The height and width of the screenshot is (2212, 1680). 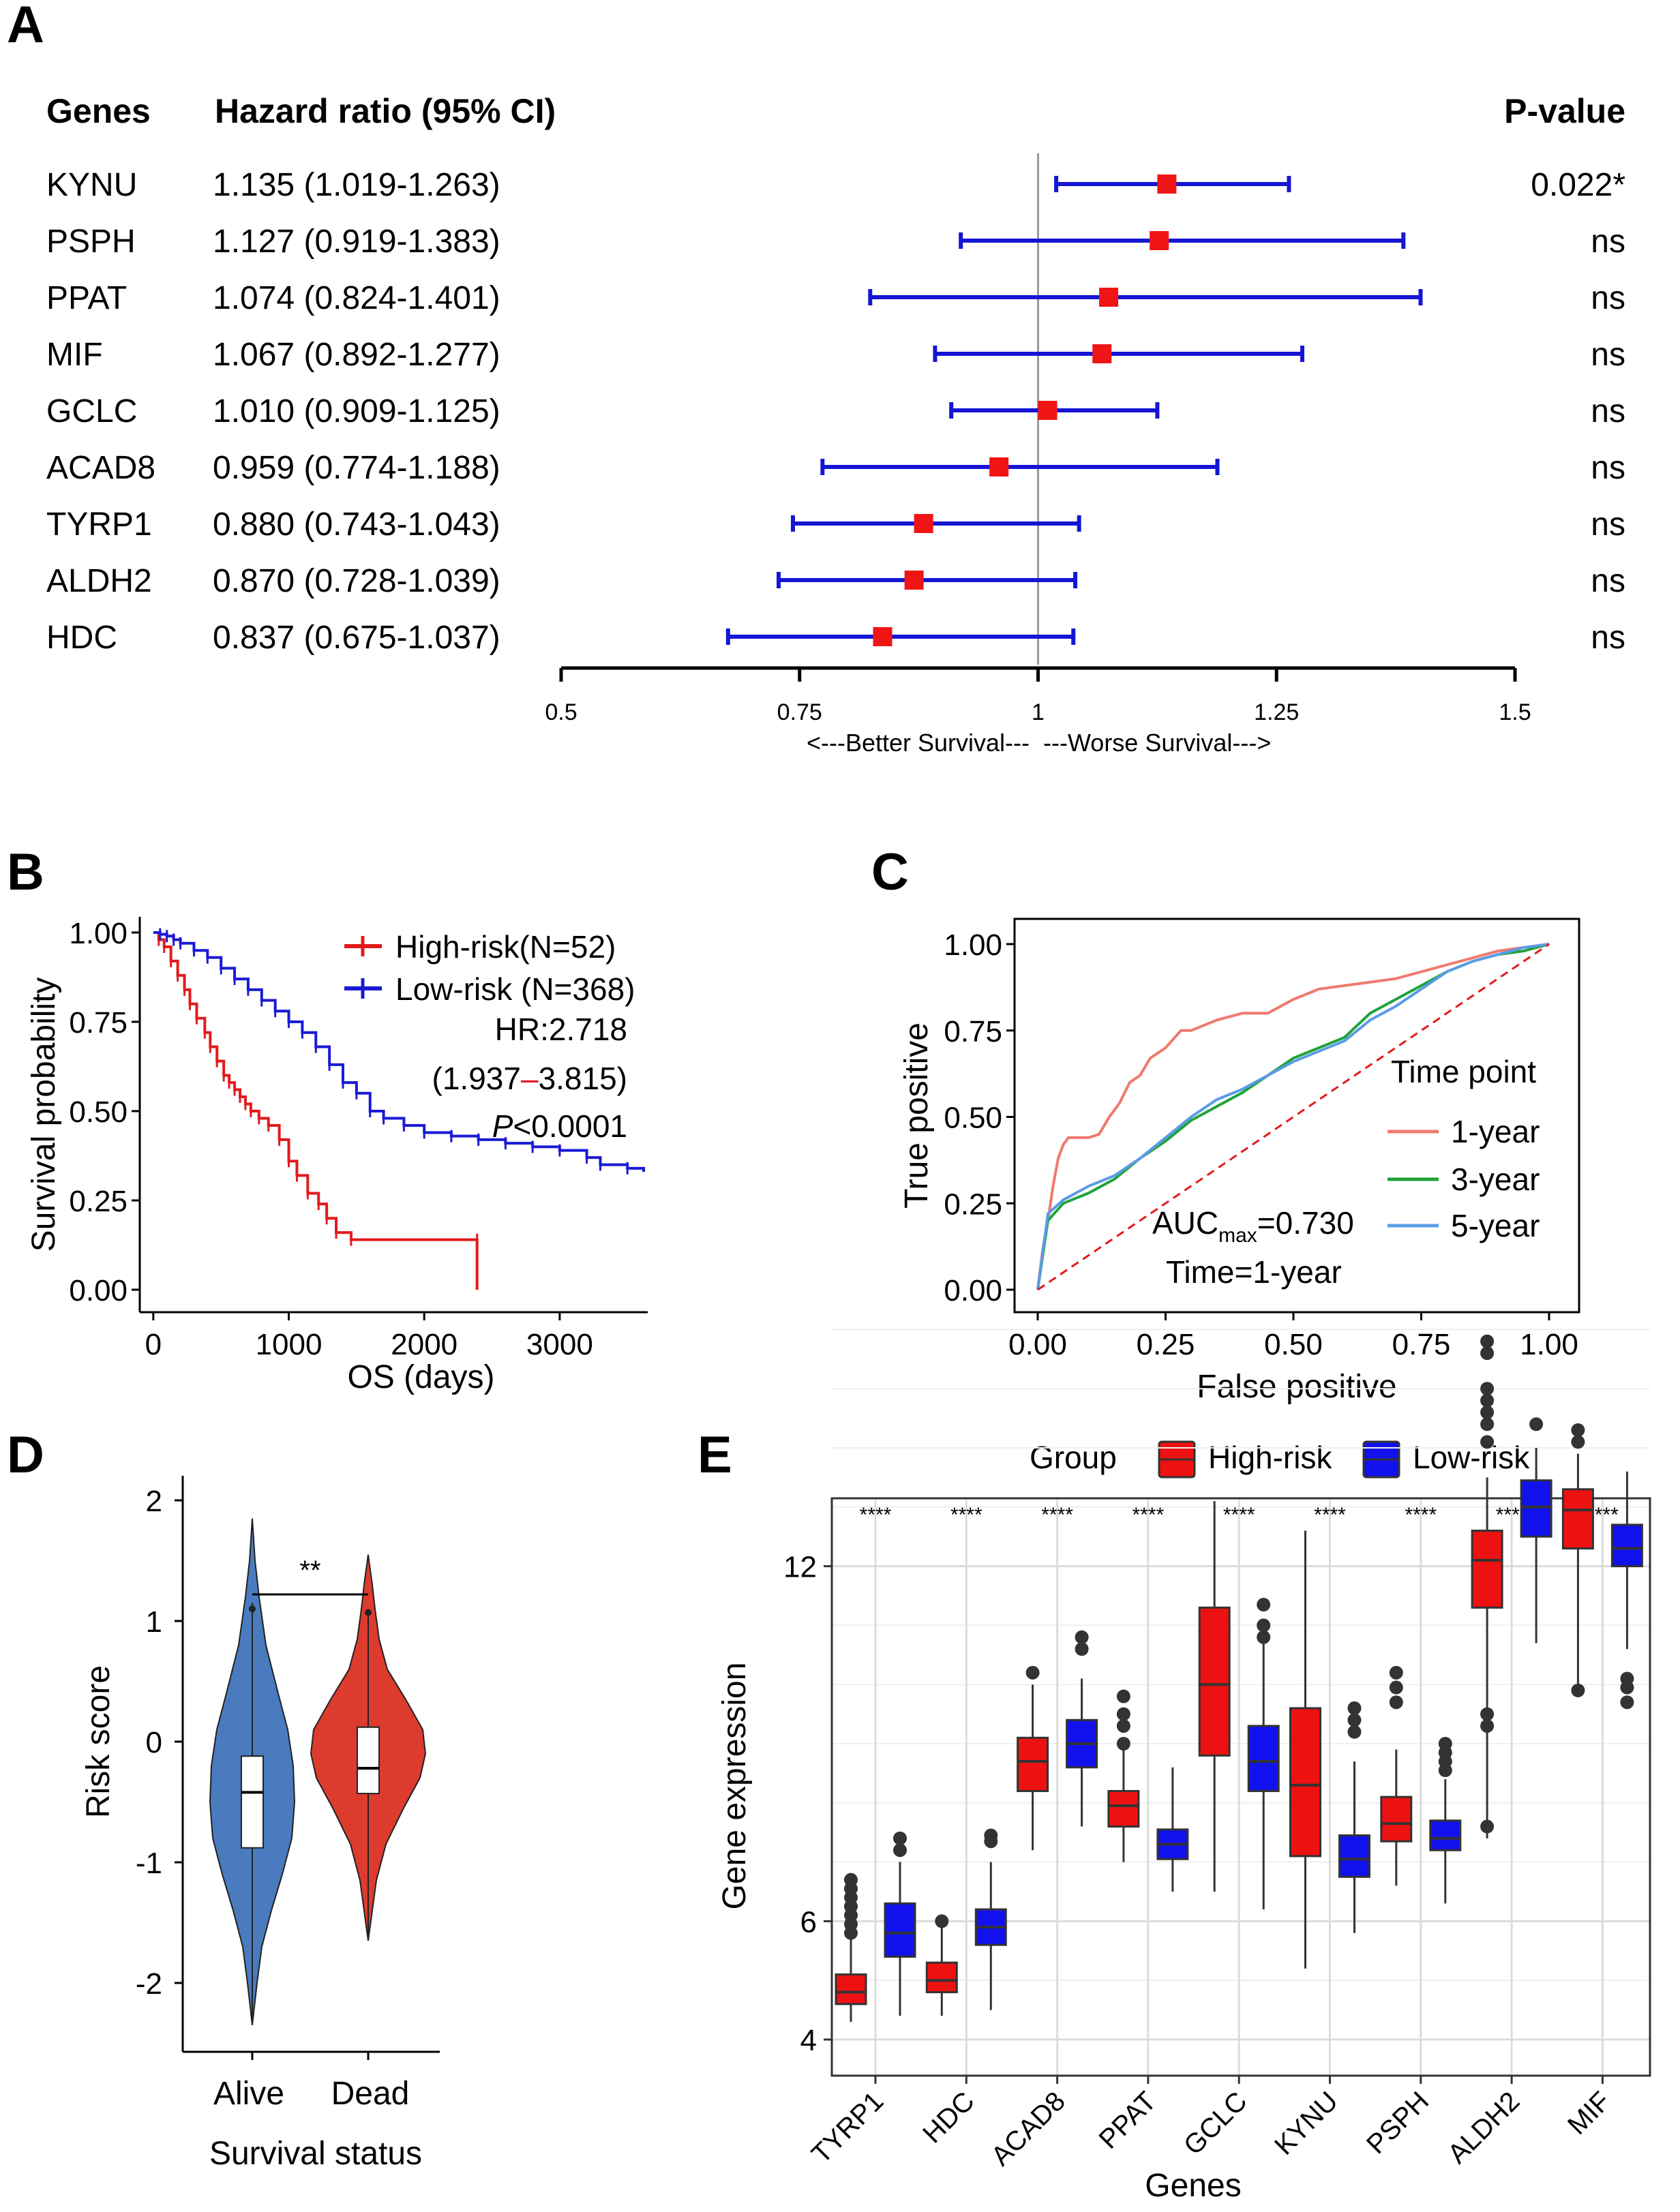 What do you see at coordinates (973, 1291) in the screenshot?
I see `roc-y-tick-label: 0.00` at bounding box center [973, 1291].